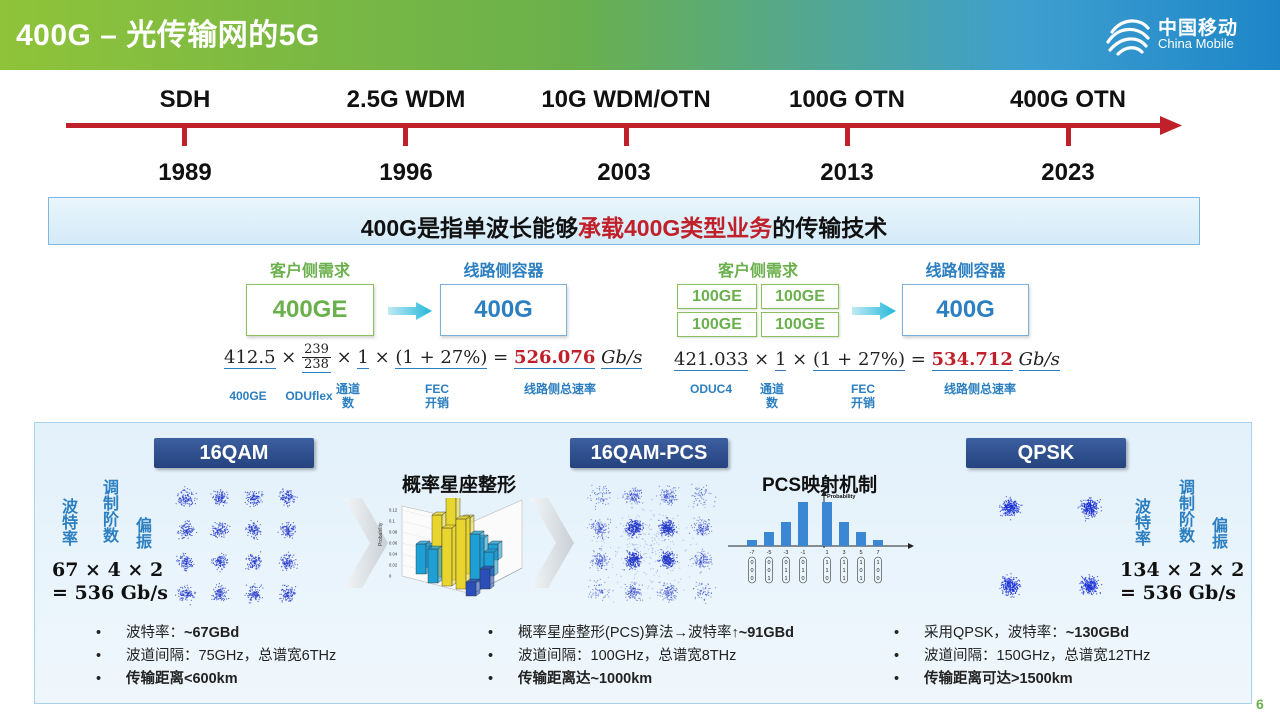 This screenshot has width=1280, height=720. I want to click on left-note-400ge: 400GE, so click(248, 396).